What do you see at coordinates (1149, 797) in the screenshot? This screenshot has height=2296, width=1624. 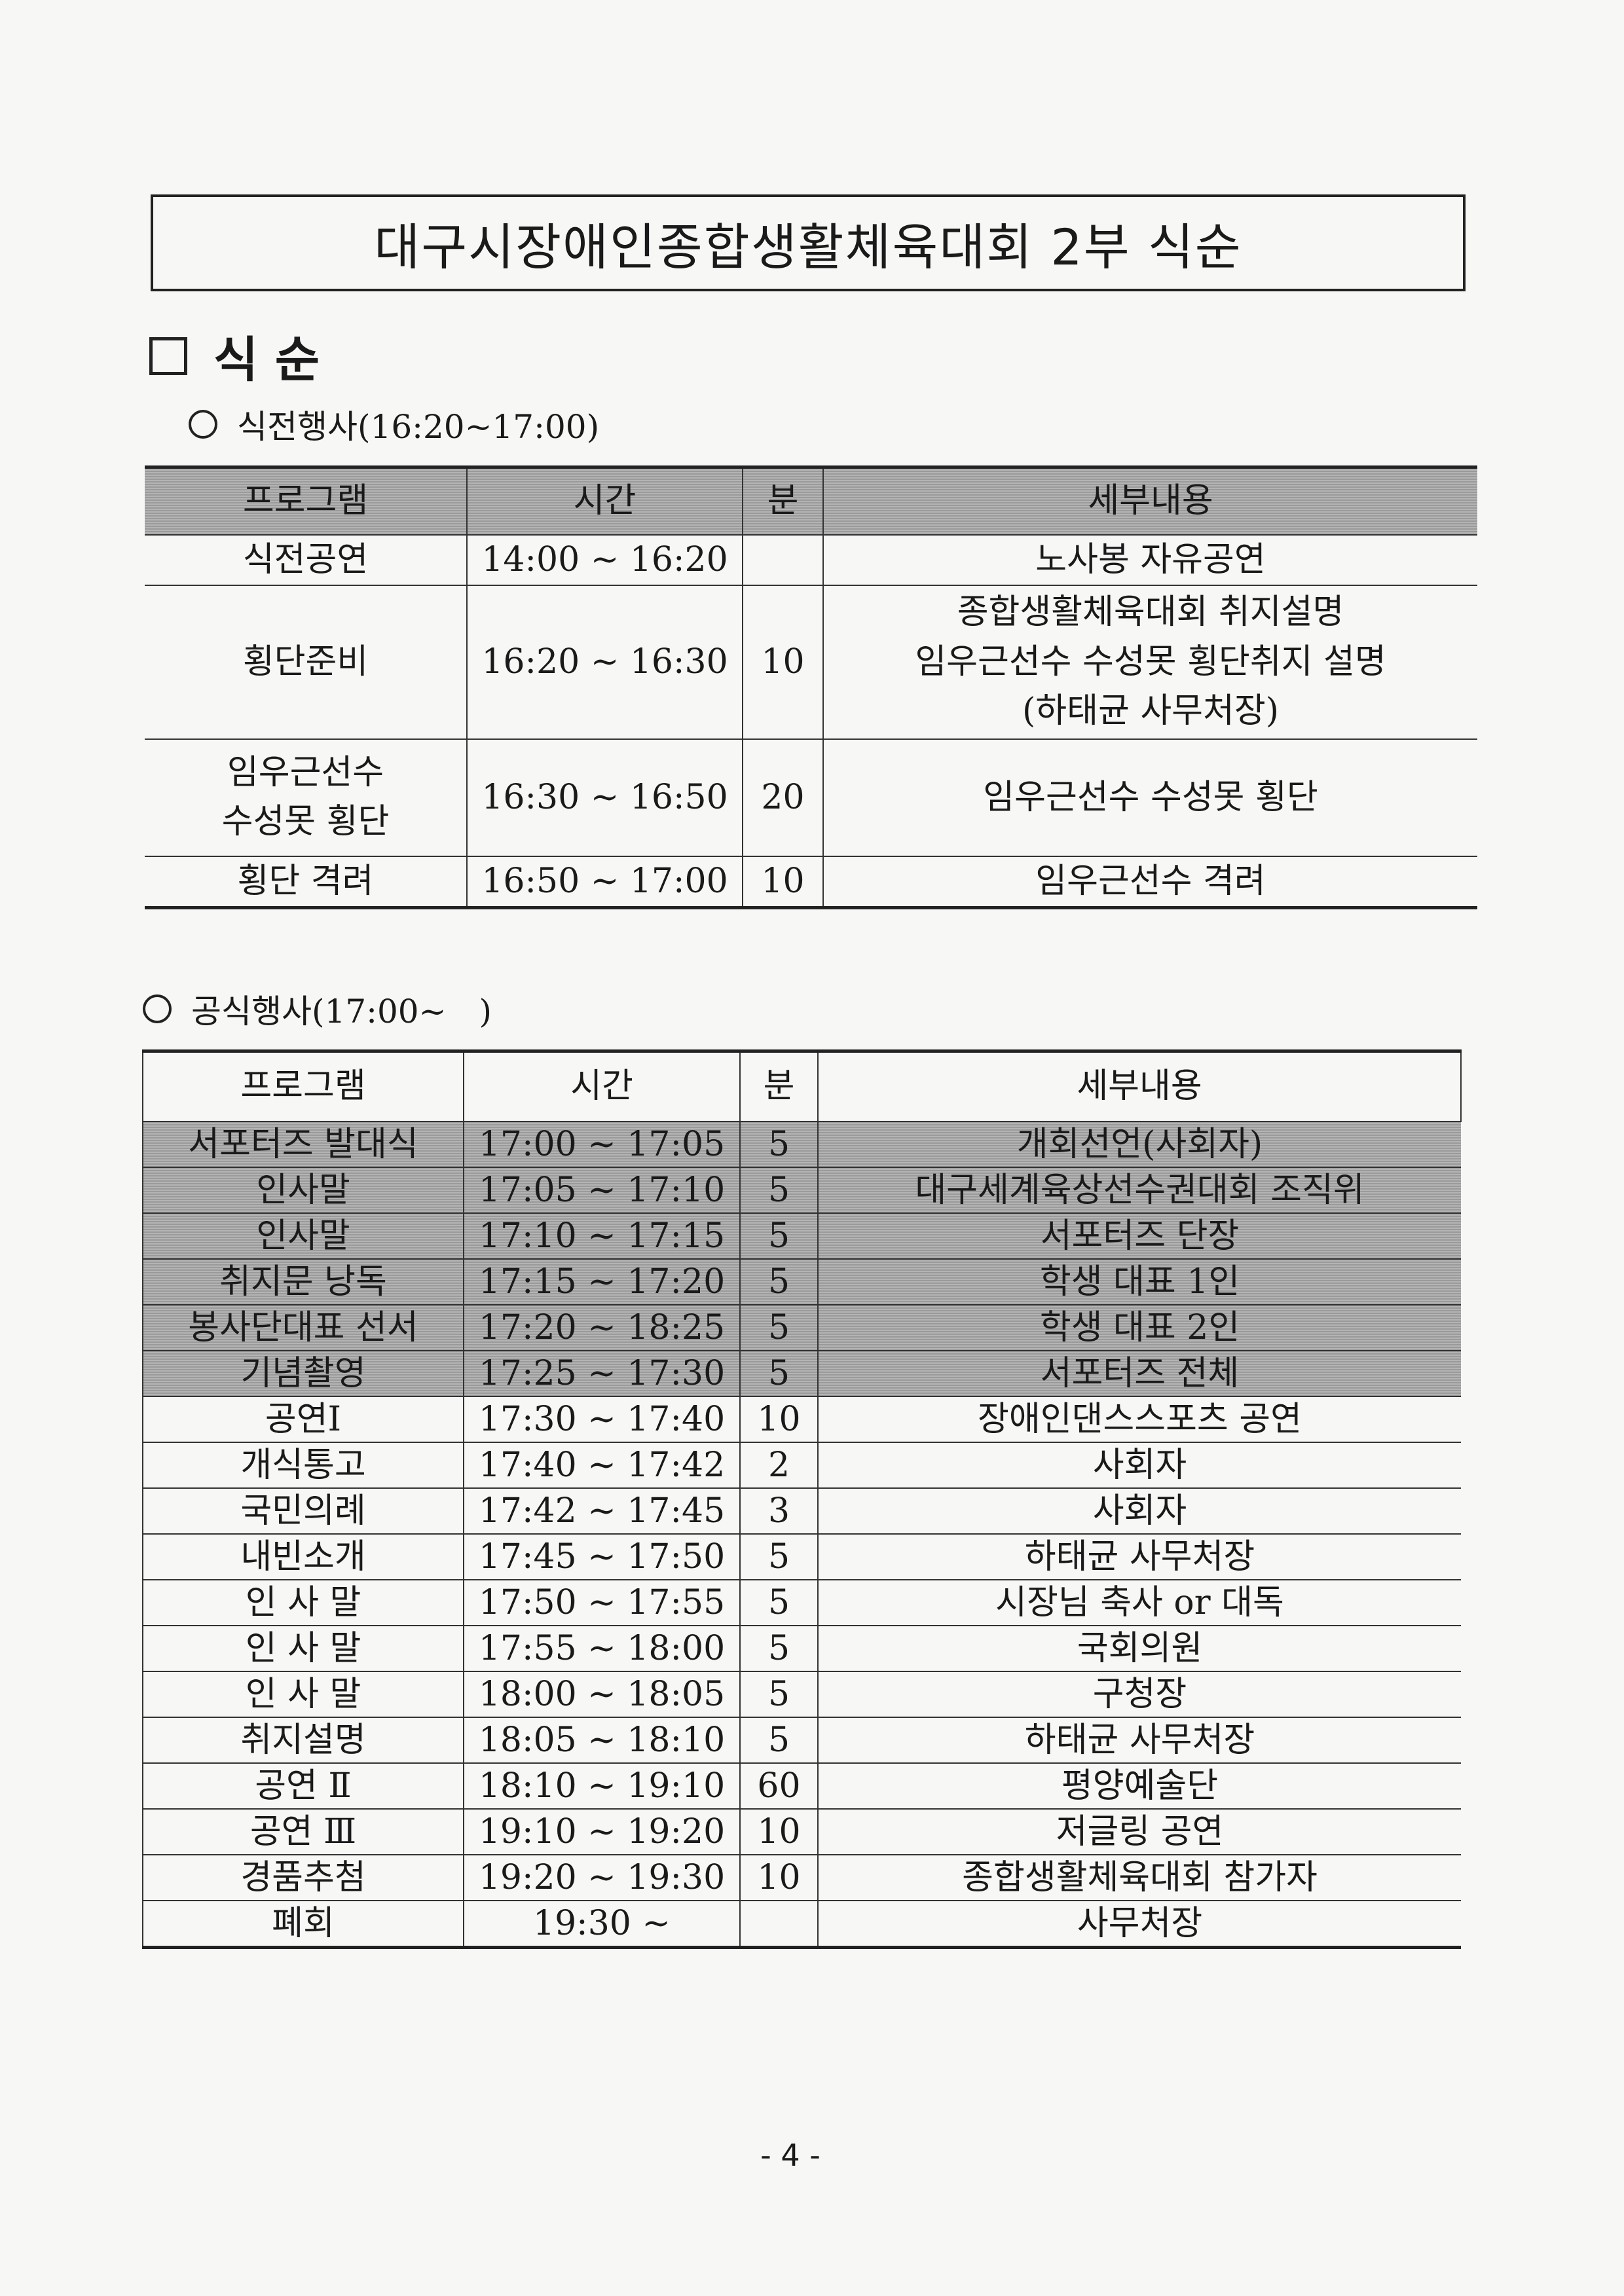 I see `cell-detail: 임우근선수 수성못 횡단` at bounding box center [1149, 797].